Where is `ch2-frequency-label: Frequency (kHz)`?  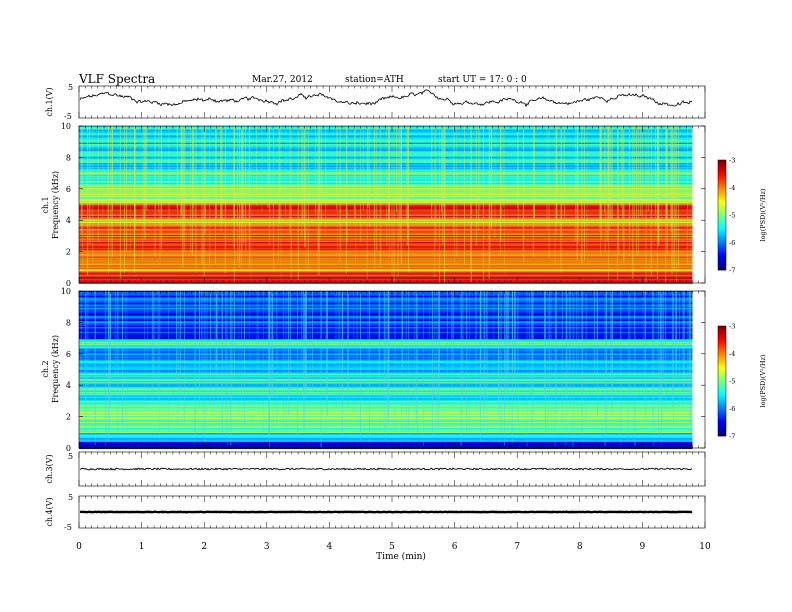
ch2-frequency-label: Frequency (kHz) is located at coordinates (55, 369).